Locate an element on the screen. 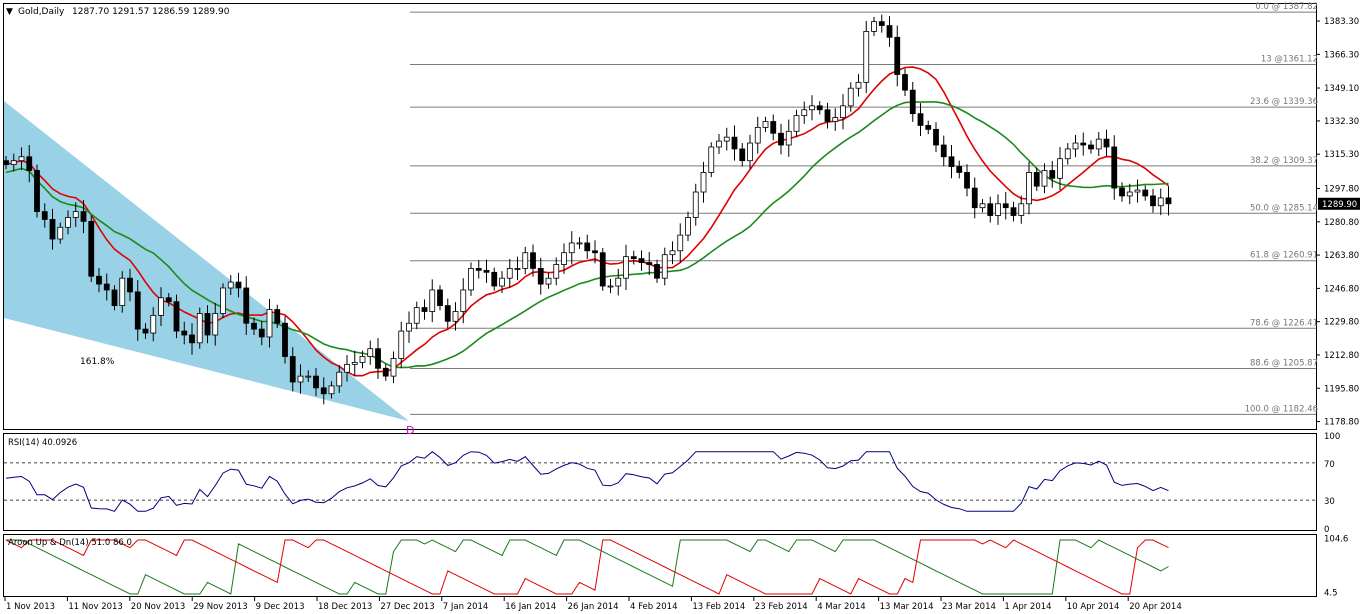  date-tick-label: 23 Feb 2014 is located at coordinates (781, 607).